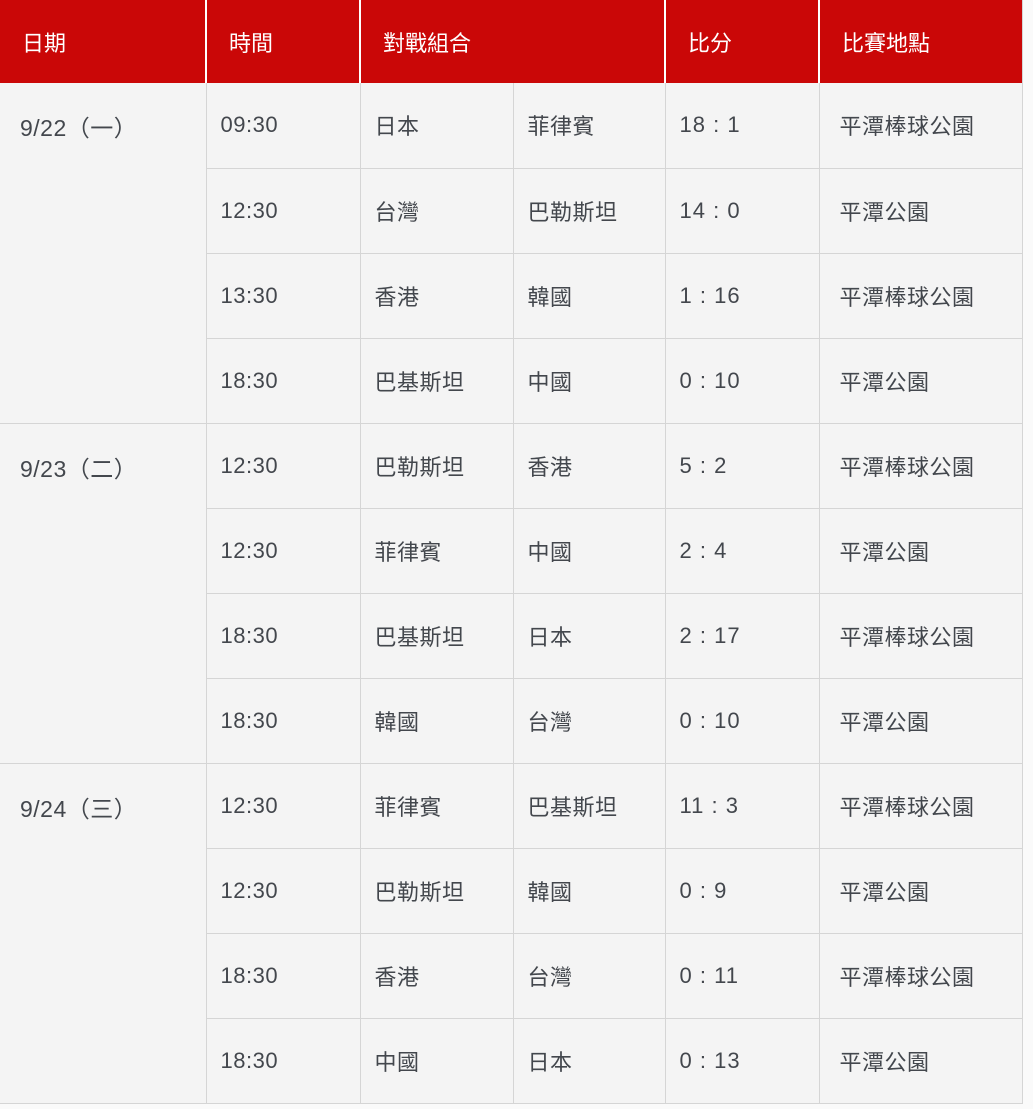 This screenshot has width=1033, height=1109. I want to click on score-cell: 0 : 11, so click(742, 975).